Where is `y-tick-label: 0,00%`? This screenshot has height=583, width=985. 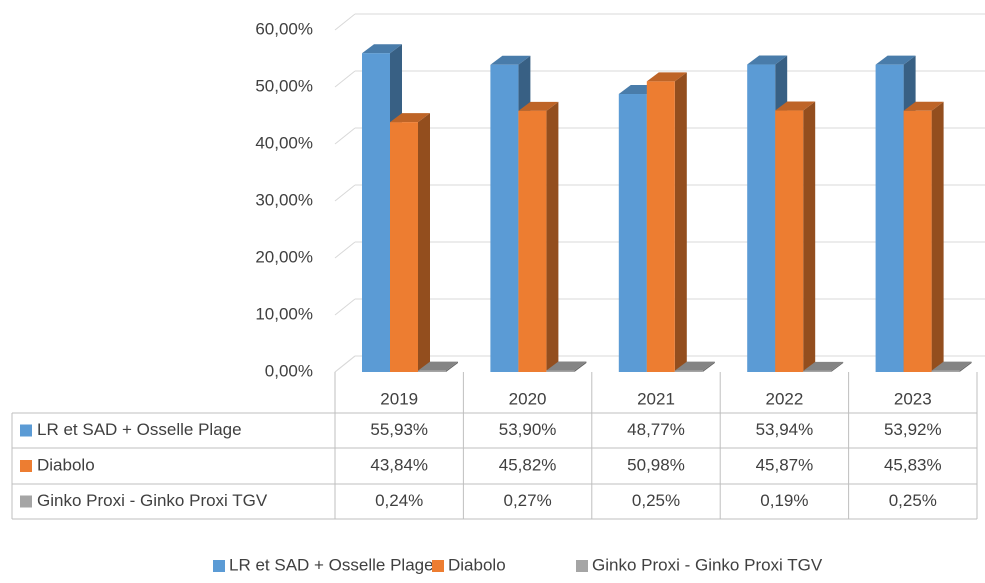
y-tick-label: 0,00% is located at coordinates (289, 370).